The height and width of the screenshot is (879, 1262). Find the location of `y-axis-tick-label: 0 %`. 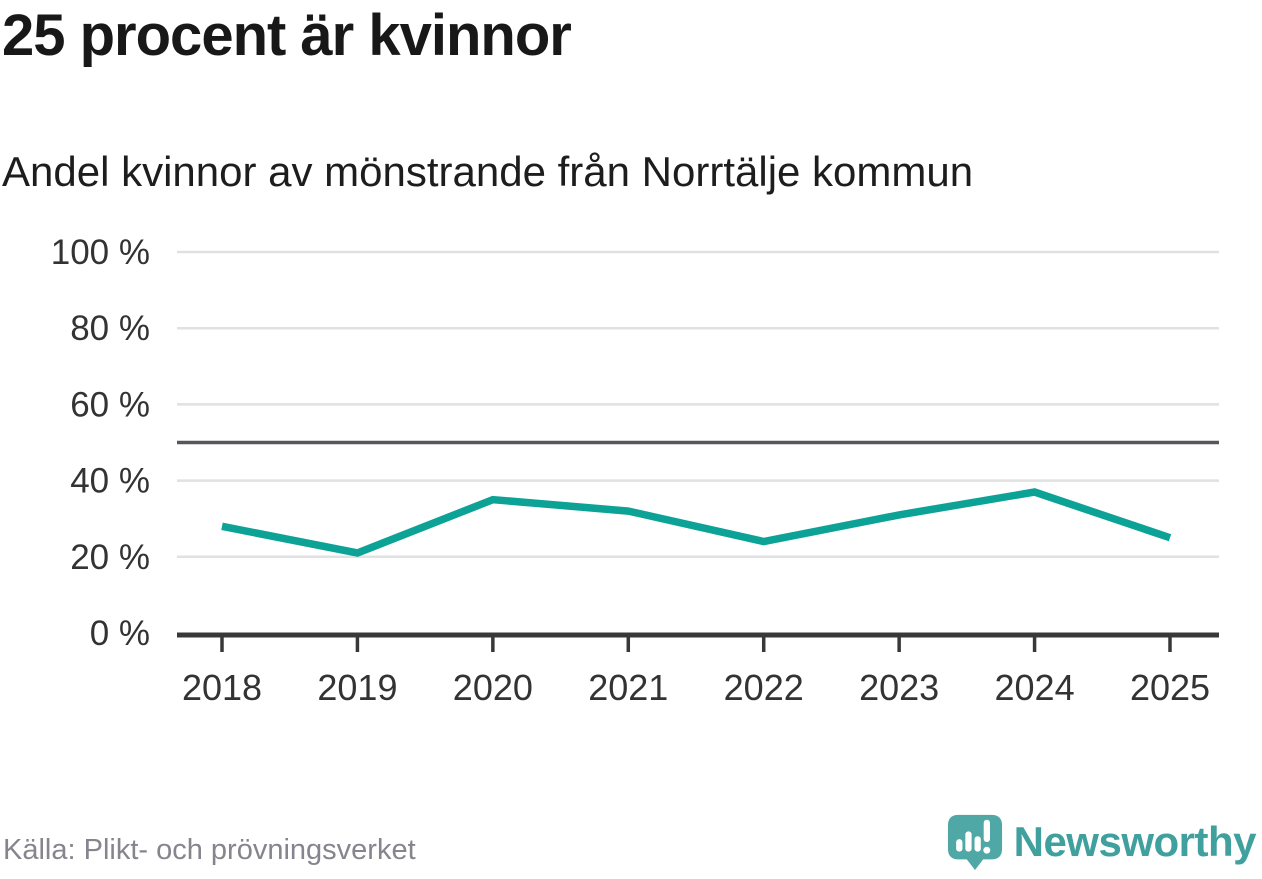

y-axis-tick-label: 0 % is located at coordinates (120, 633).